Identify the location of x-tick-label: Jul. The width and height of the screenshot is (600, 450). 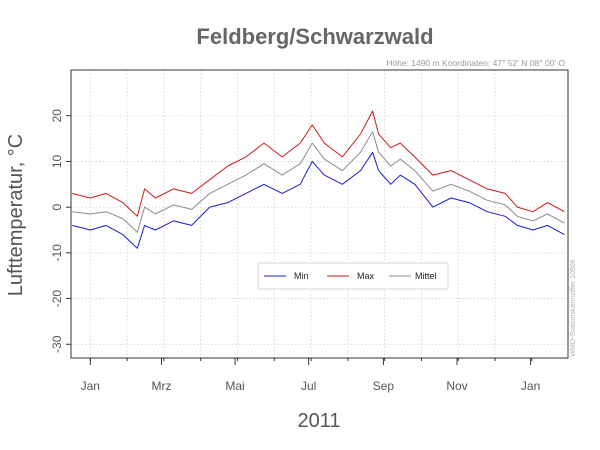
(308, 386).